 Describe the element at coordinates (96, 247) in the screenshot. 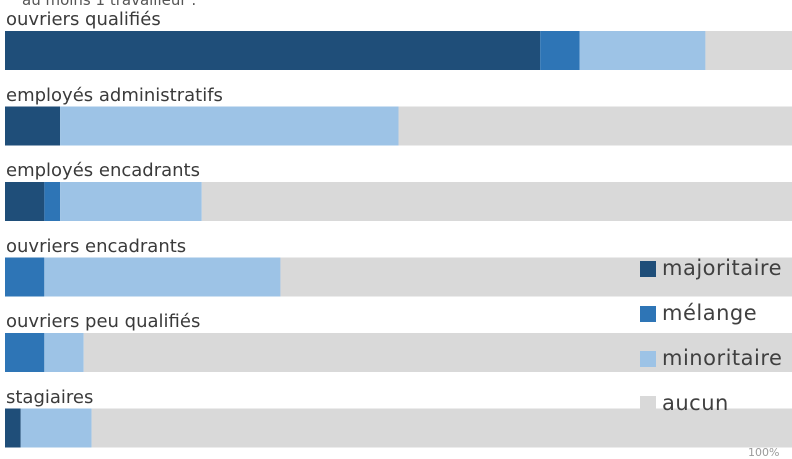

I see `category-label: ouvriers encadrants` at that location.